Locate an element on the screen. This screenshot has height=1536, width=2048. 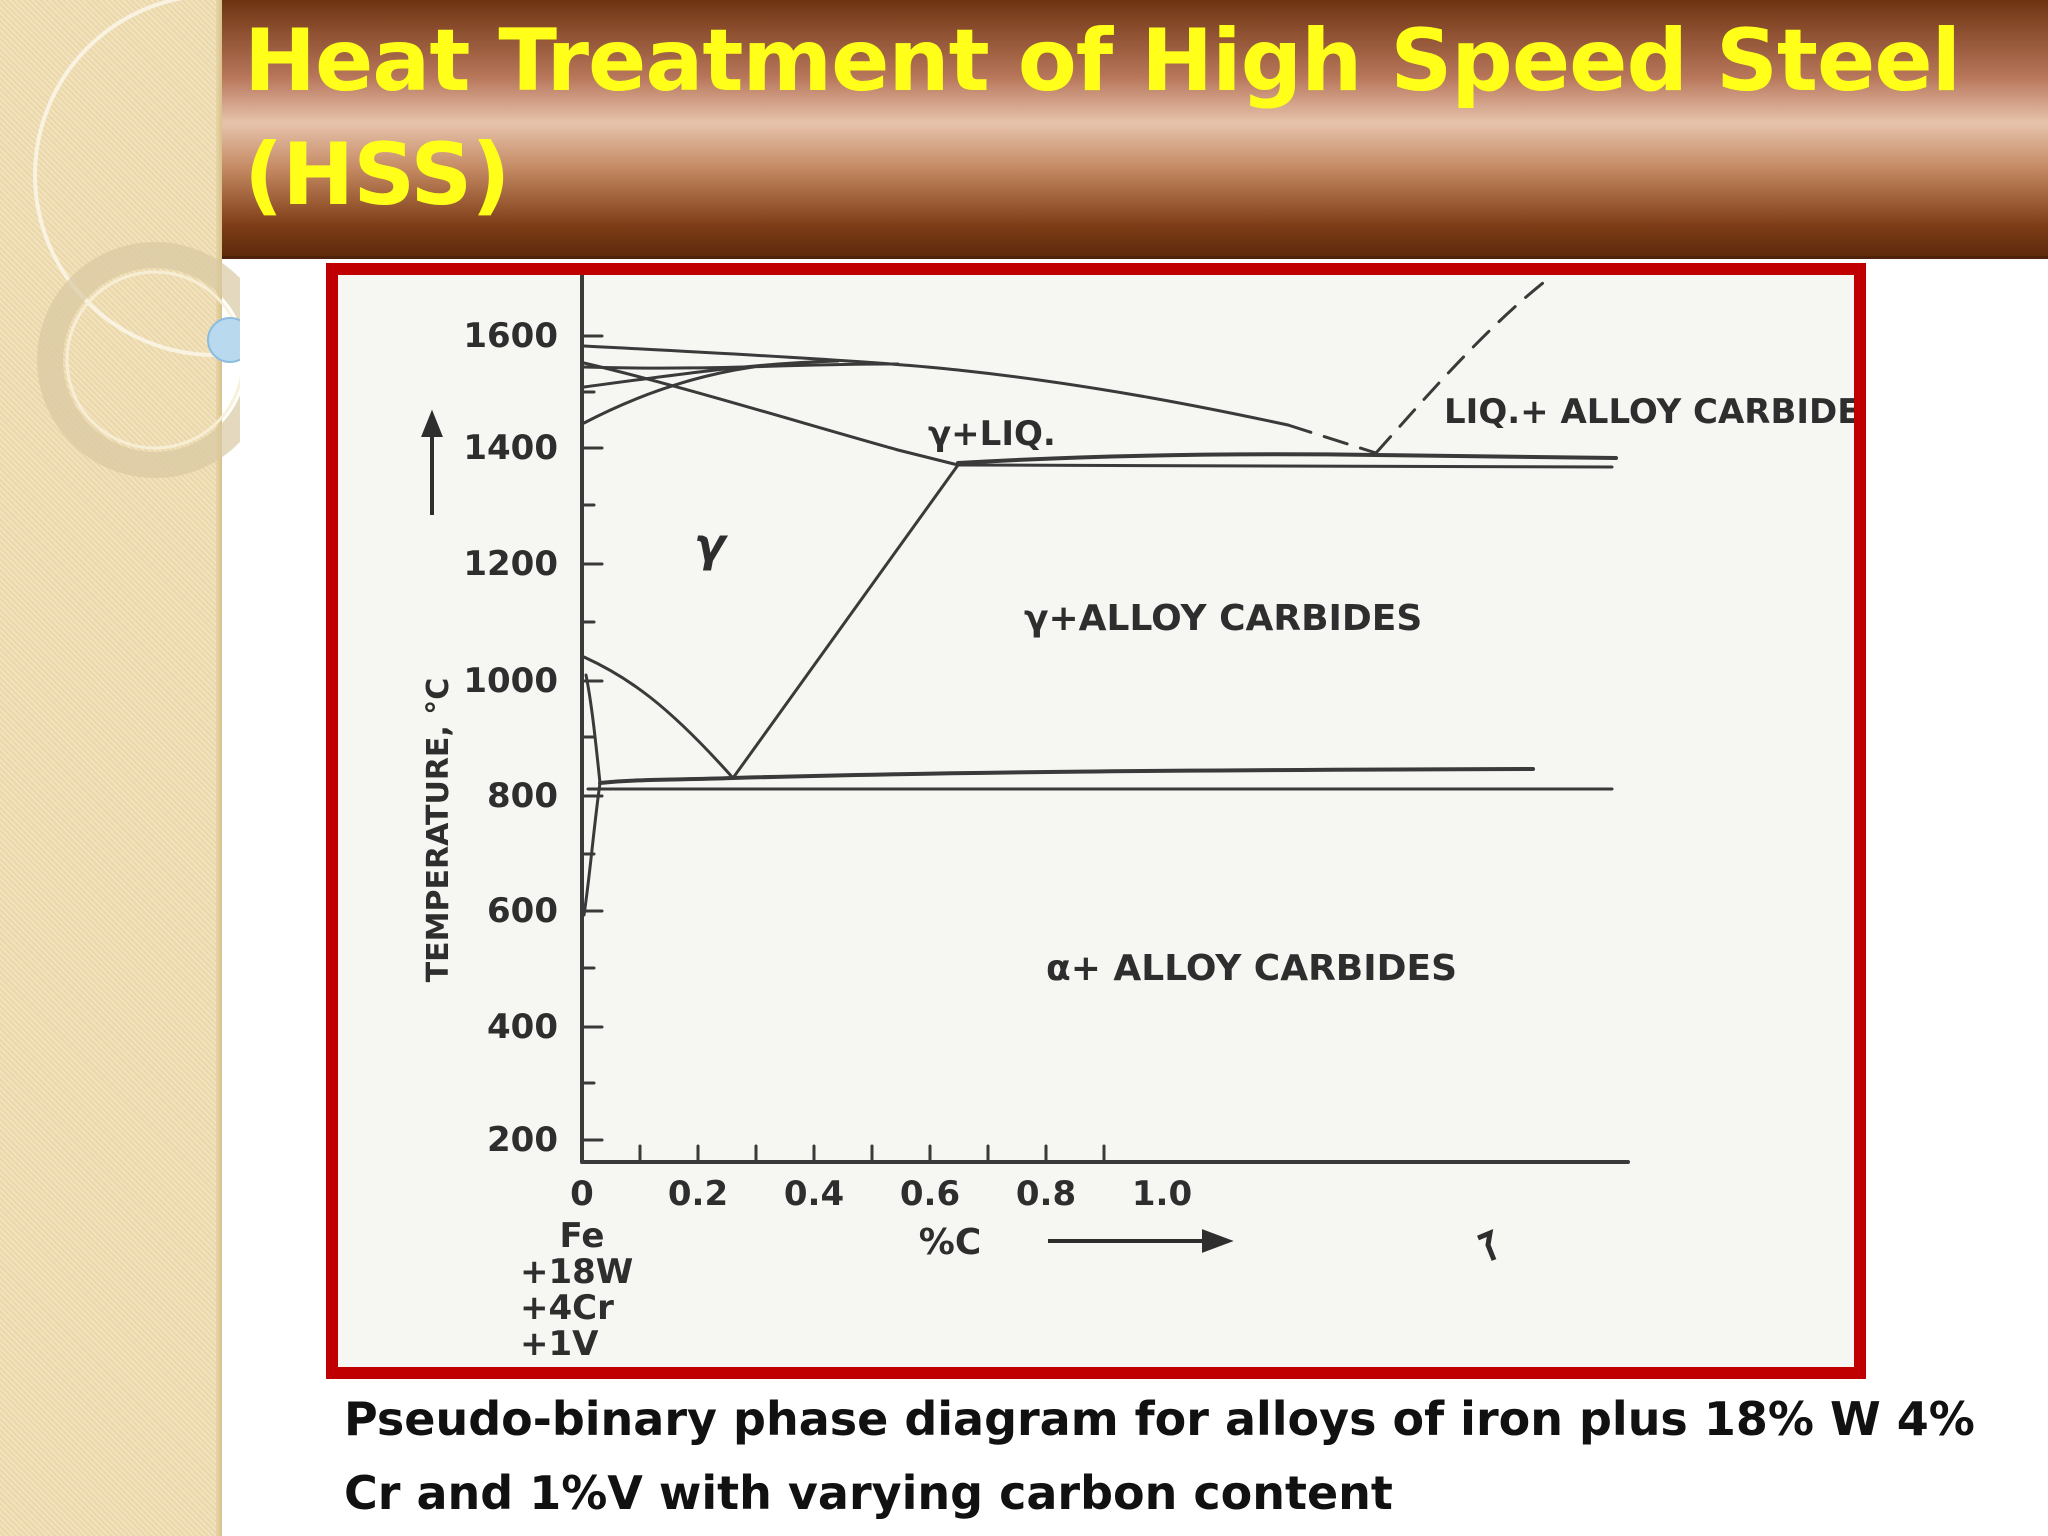
decorative-rings is located at coordinates (136, 239).